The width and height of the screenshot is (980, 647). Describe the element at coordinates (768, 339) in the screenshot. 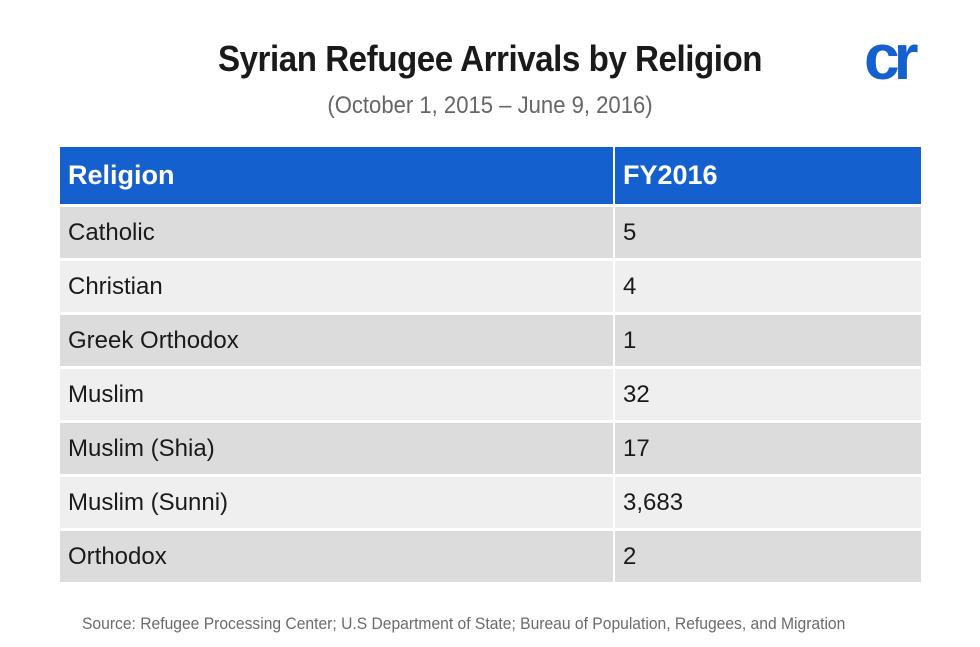

I see `value-cell: 1` at that location.